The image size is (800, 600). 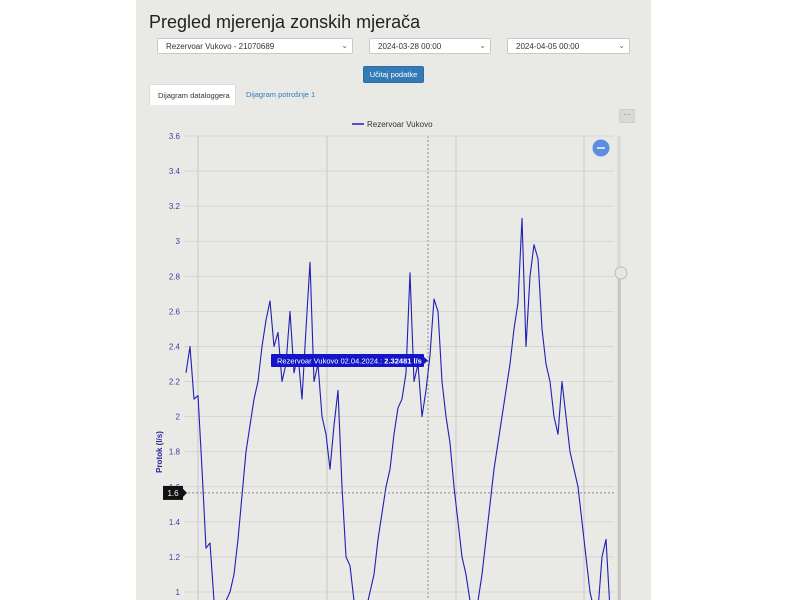 I want to click on y-tick-label: 1.8, so click(x=175, y=452).